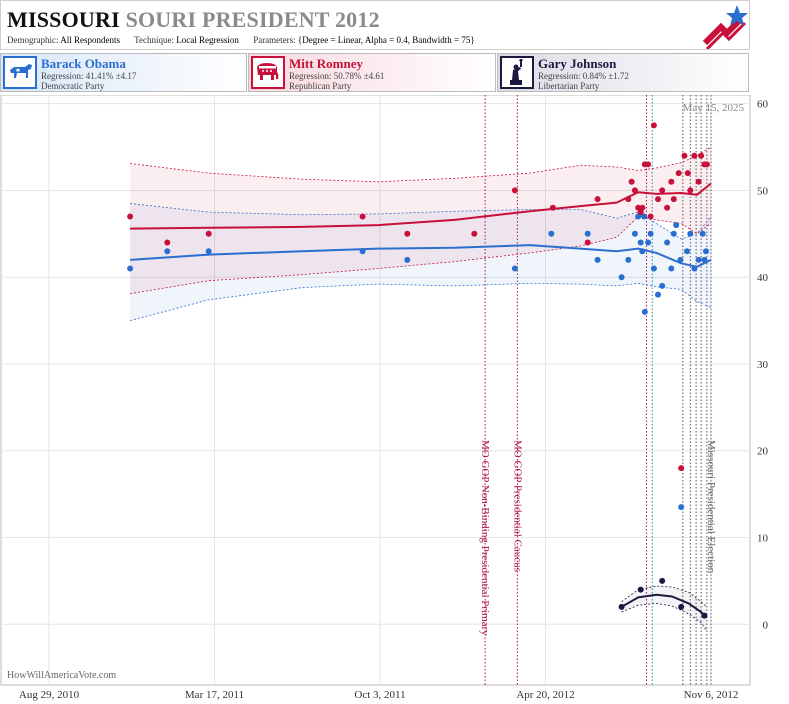 The width and height of the screenshot is (789, 704). Describe the element at coordinates (379, 695) in the screenshot. I see `x-tick-label: Oct 3, 2011` at that location.